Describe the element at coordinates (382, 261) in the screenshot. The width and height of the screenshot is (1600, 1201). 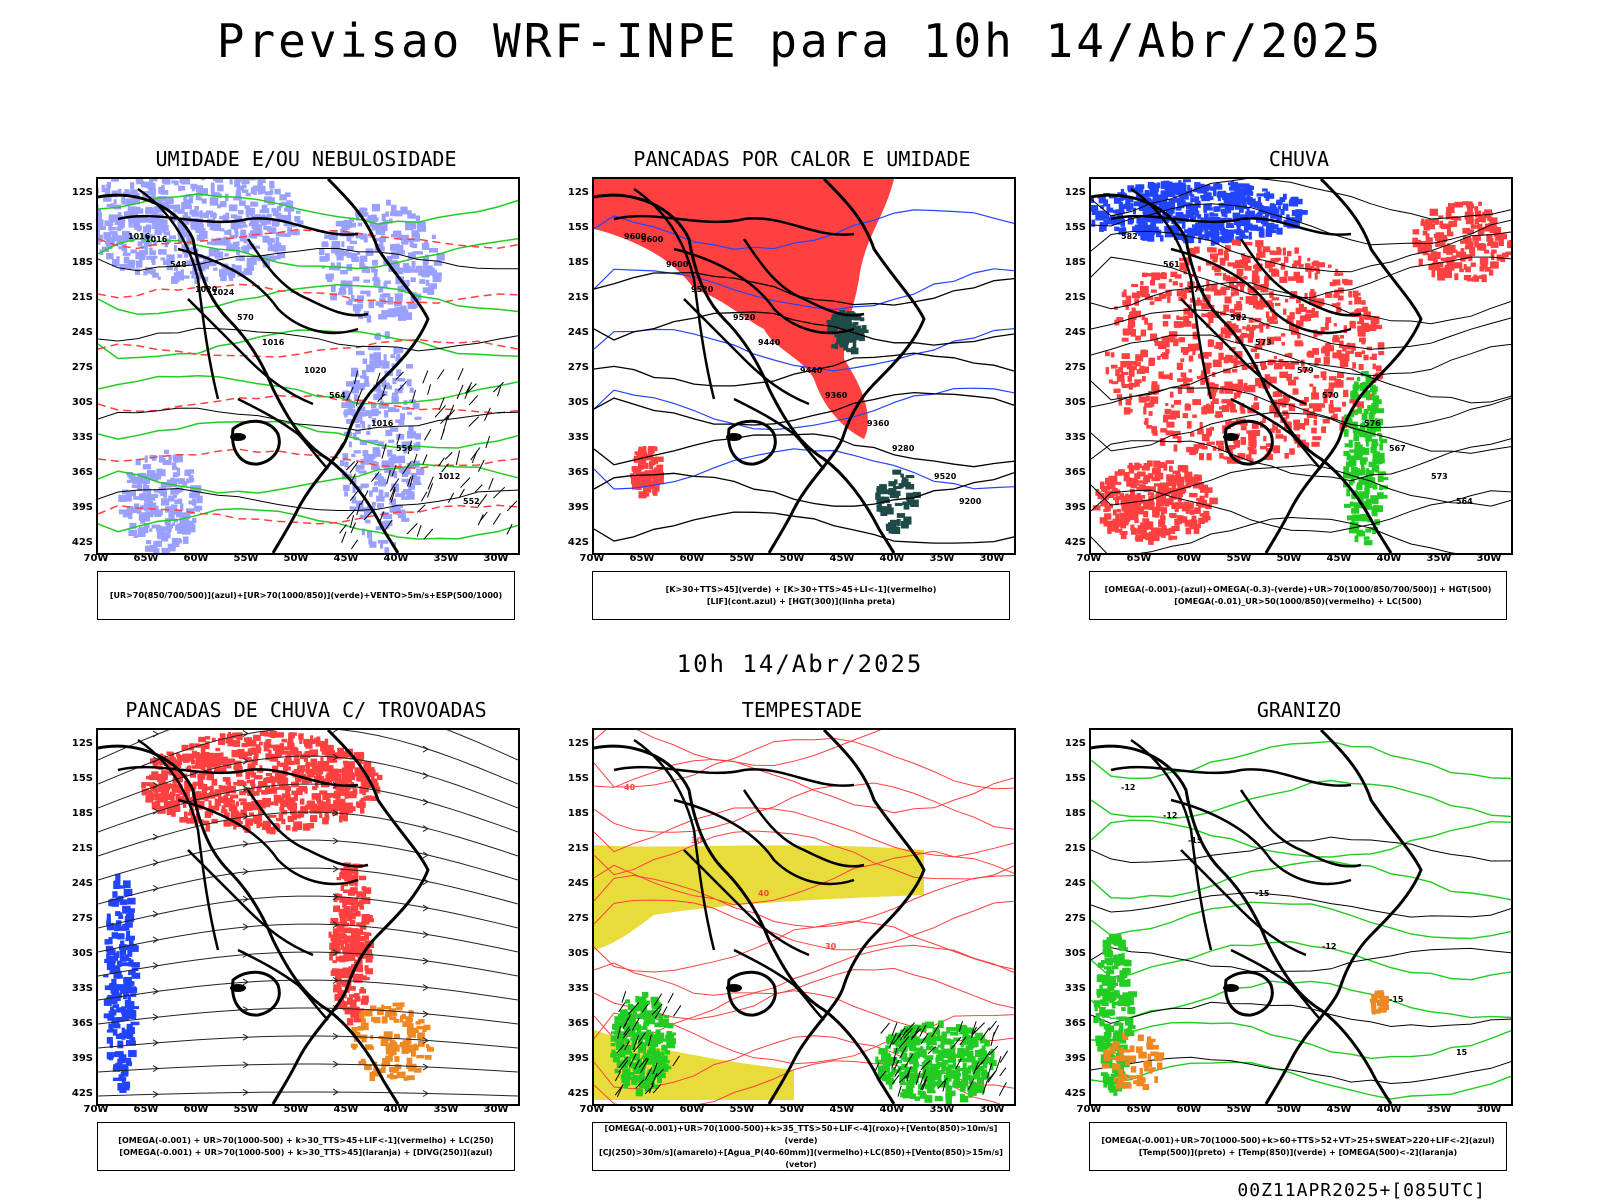
I see `humidity-mid-levels-east` at that location.